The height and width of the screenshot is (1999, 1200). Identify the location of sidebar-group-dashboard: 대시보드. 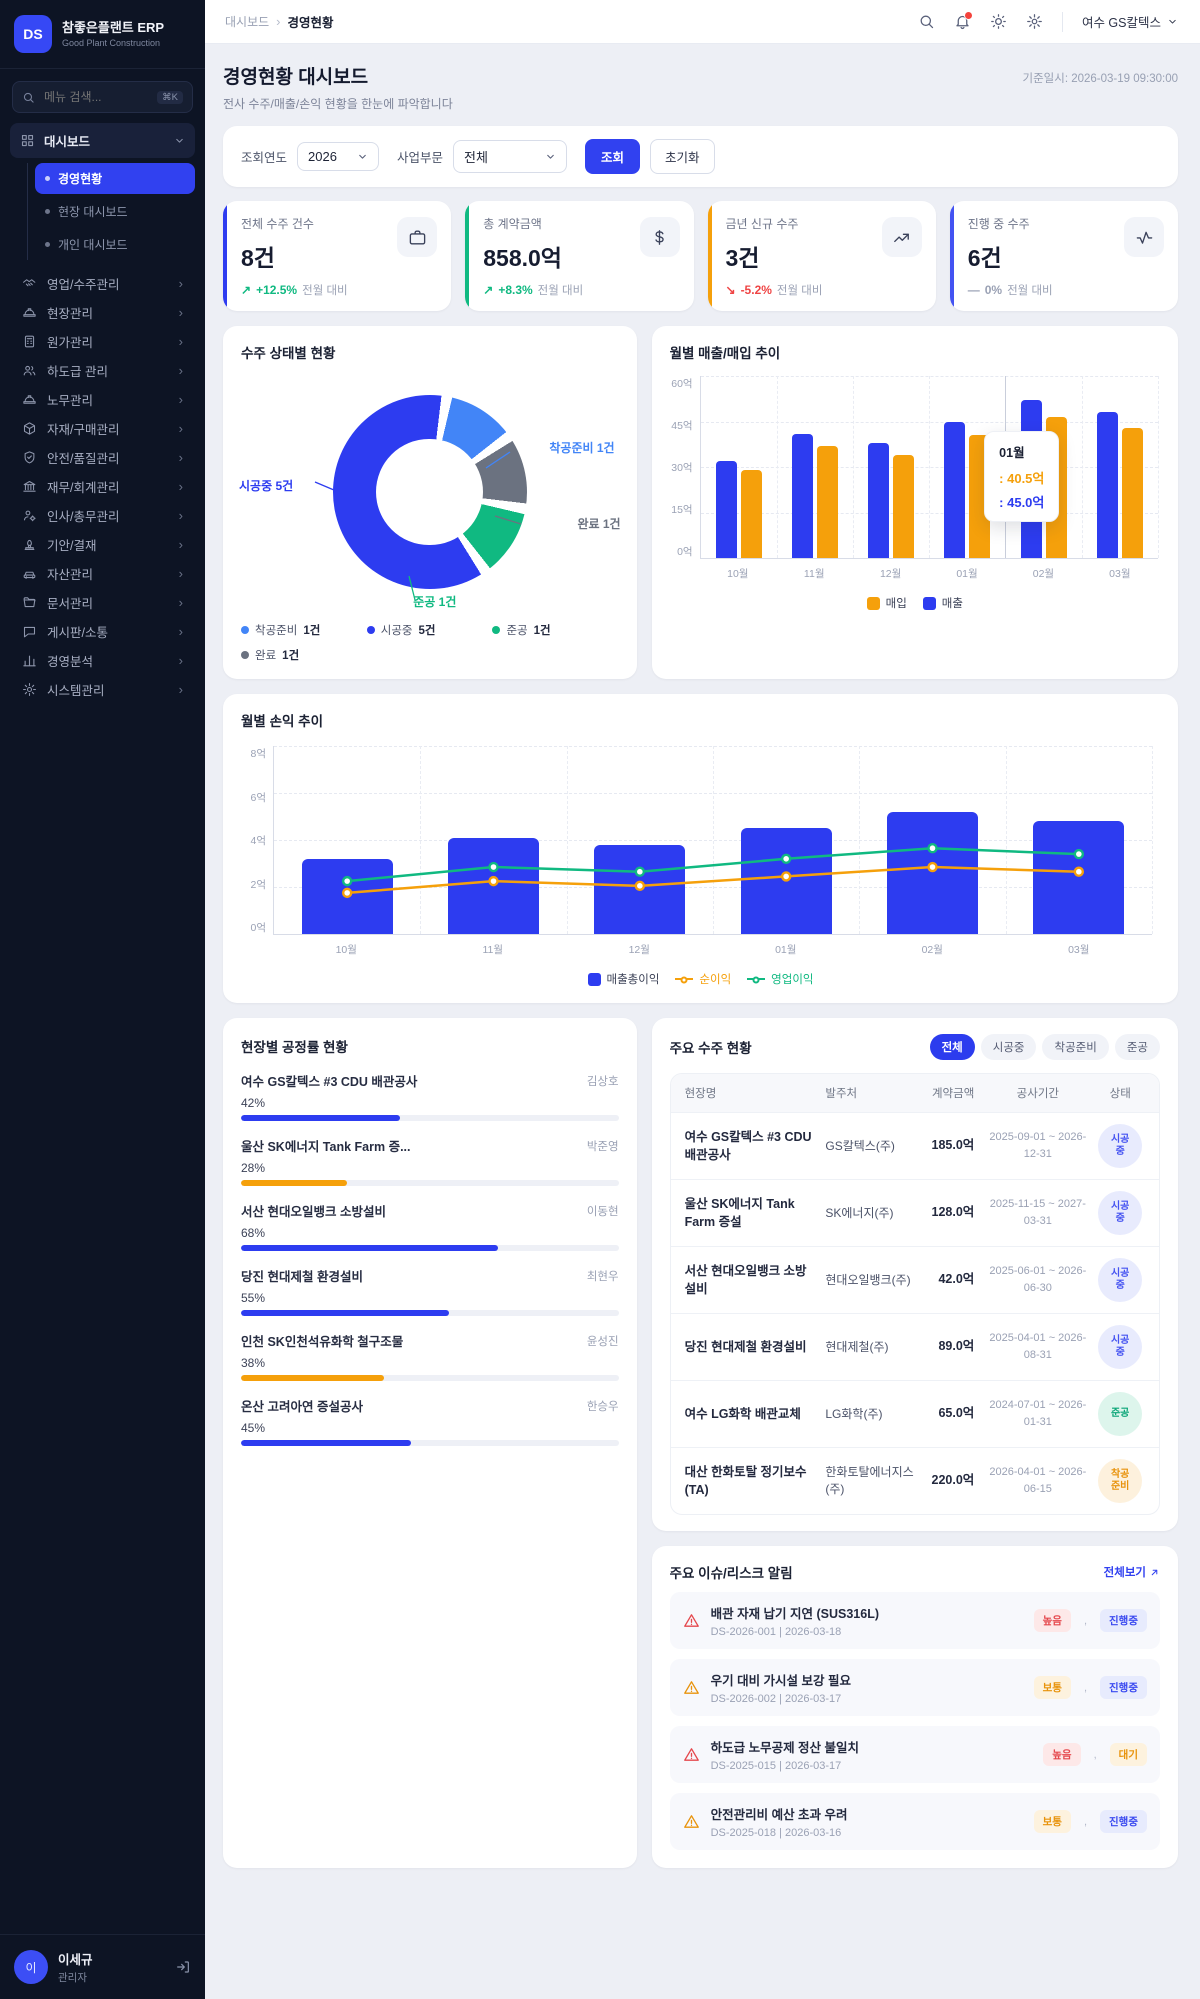
(102, 140).